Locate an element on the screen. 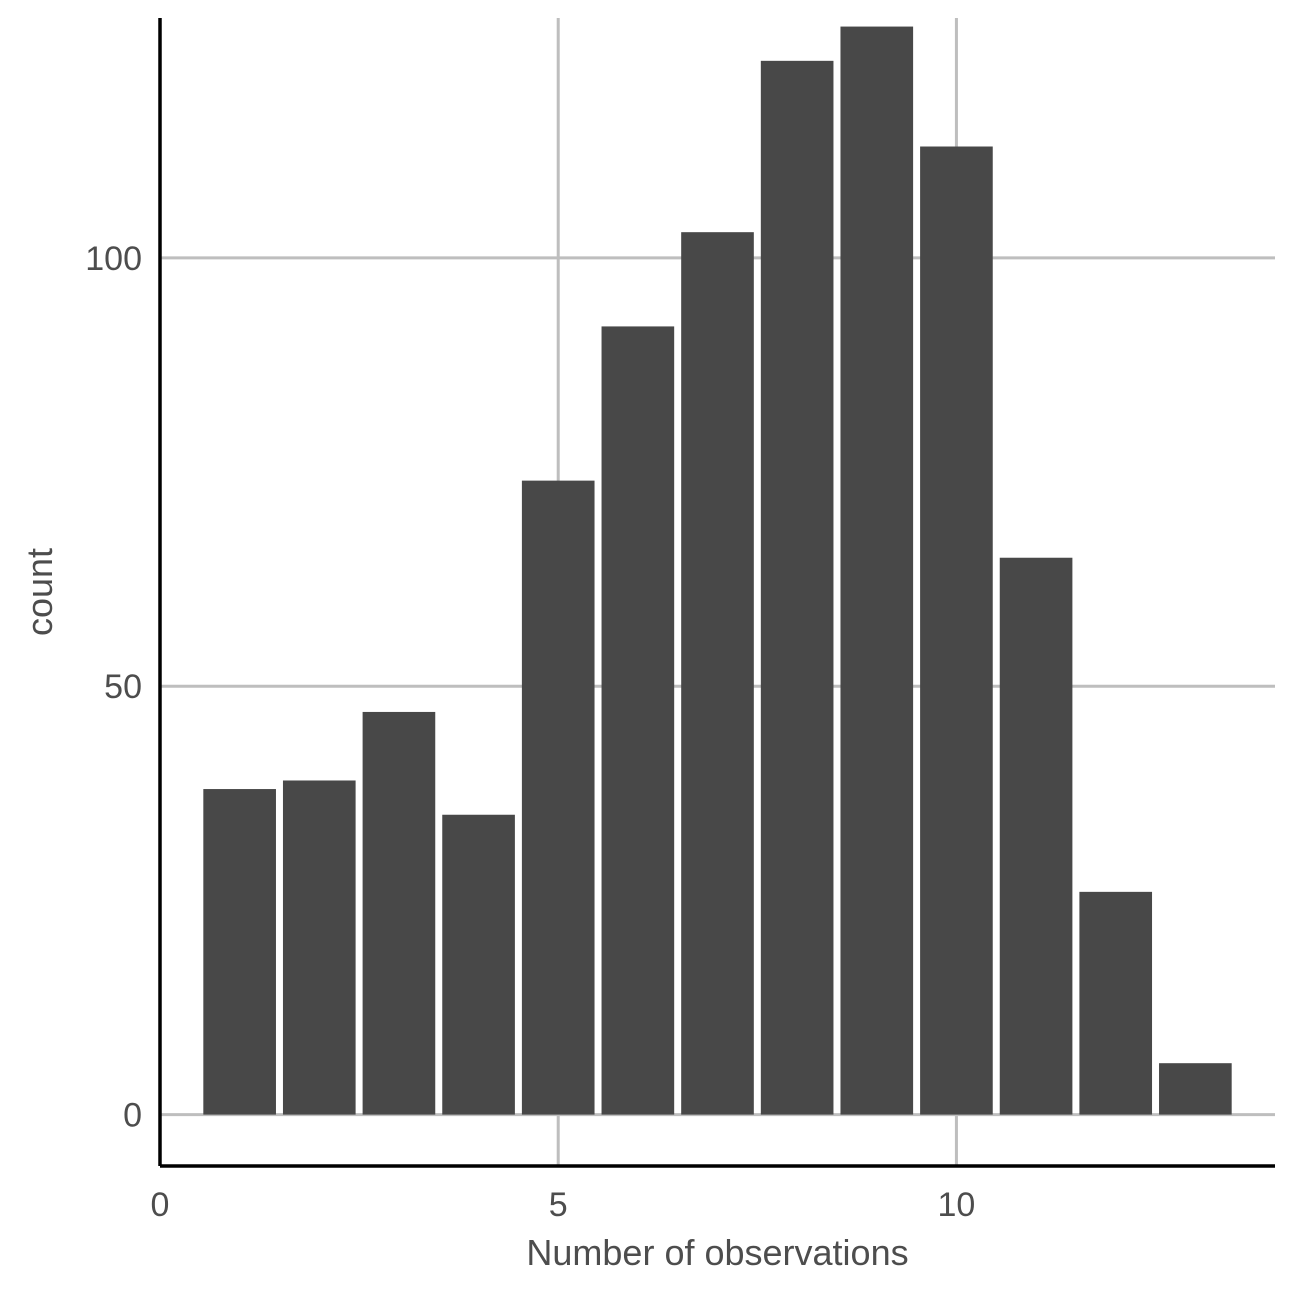  x-axis-title: Number of observations is located at coordinates (717, 1252).